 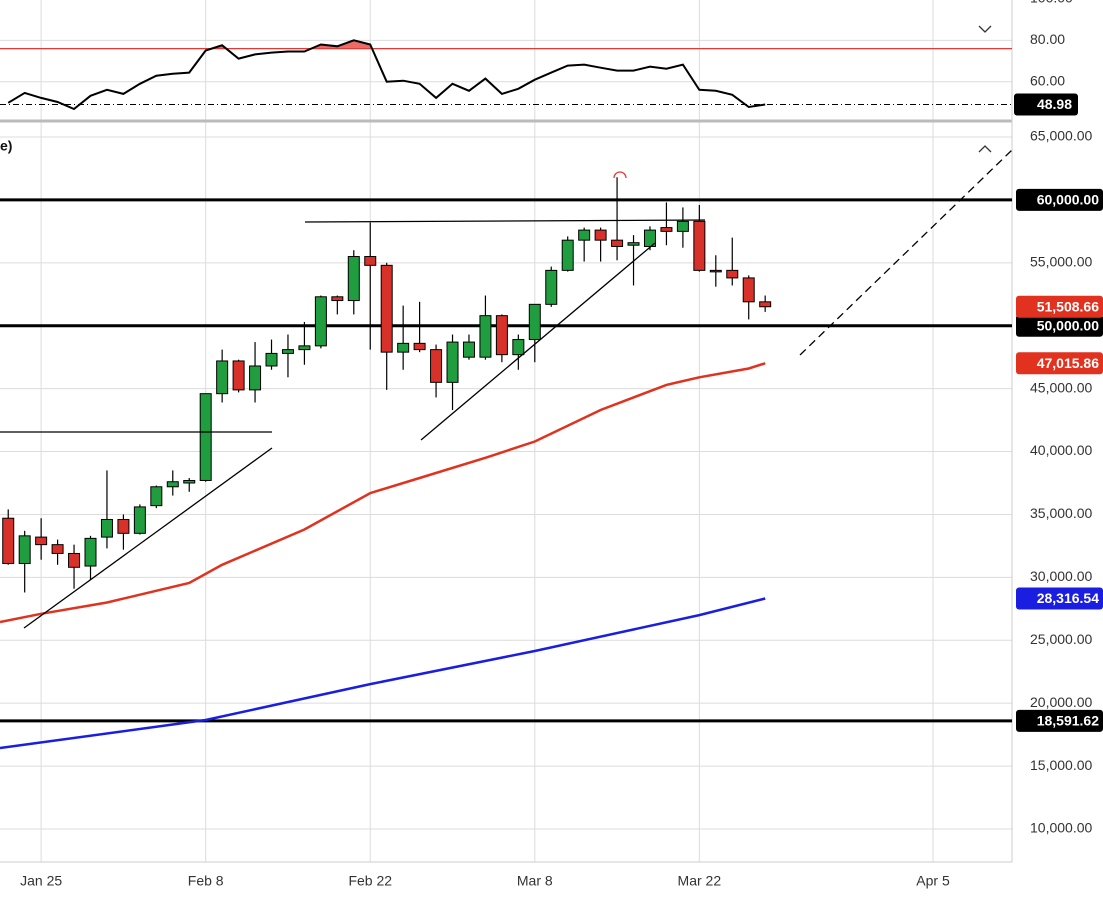 I want to click on price-tag-label: 48.98, so click(x=1054, y=104).